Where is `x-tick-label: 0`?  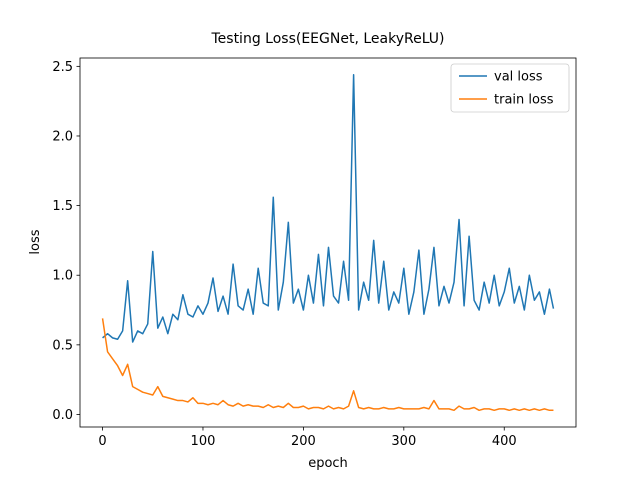
x-tick-label: 0 is located at coordinates (102, 441).